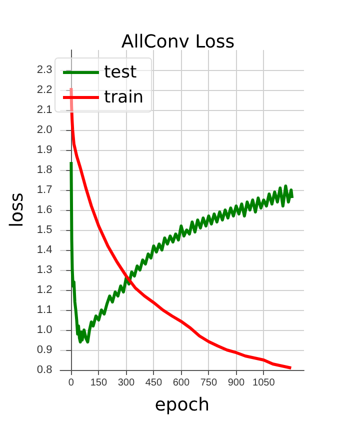  What do you see at coordinates (71, 383) in the screenshot?
I see `x-tick-label: 0` at bounding box center [71, 383].